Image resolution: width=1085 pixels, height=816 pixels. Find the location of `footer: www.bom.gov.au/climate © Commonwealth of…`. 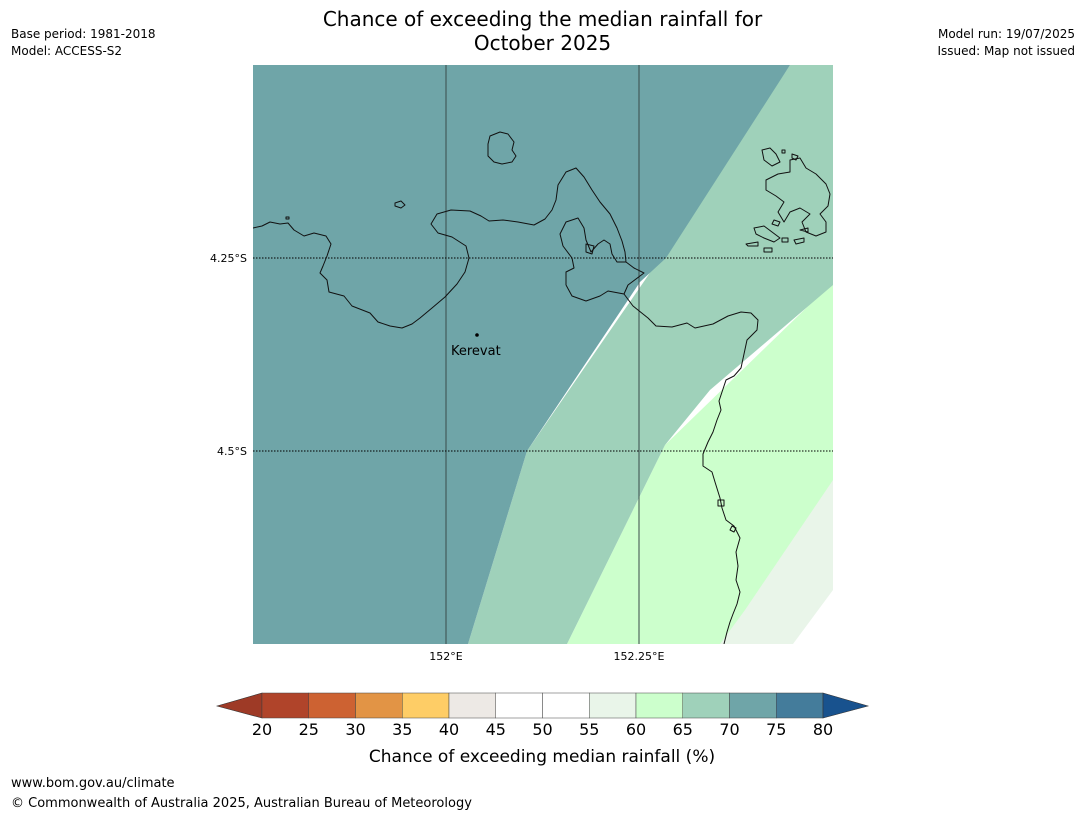

footer: www.bom.gov.au/climate © Commonwealth of… is located at coordinates (241, 793).